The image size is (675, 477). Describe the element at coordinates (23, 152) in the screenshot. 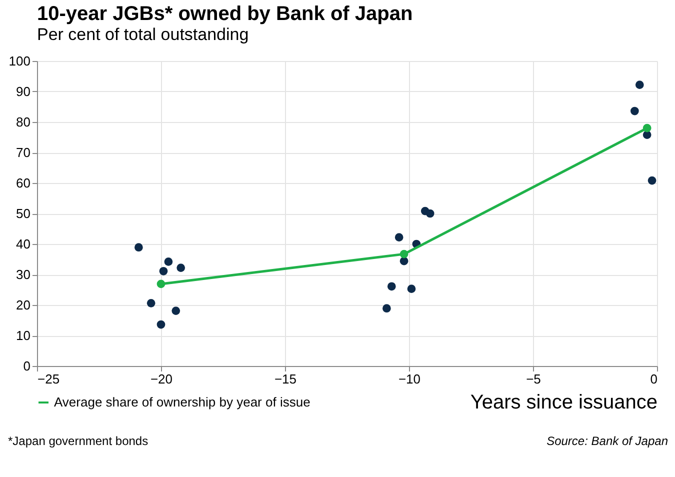

I see `y-tick-label: 70` at that location.